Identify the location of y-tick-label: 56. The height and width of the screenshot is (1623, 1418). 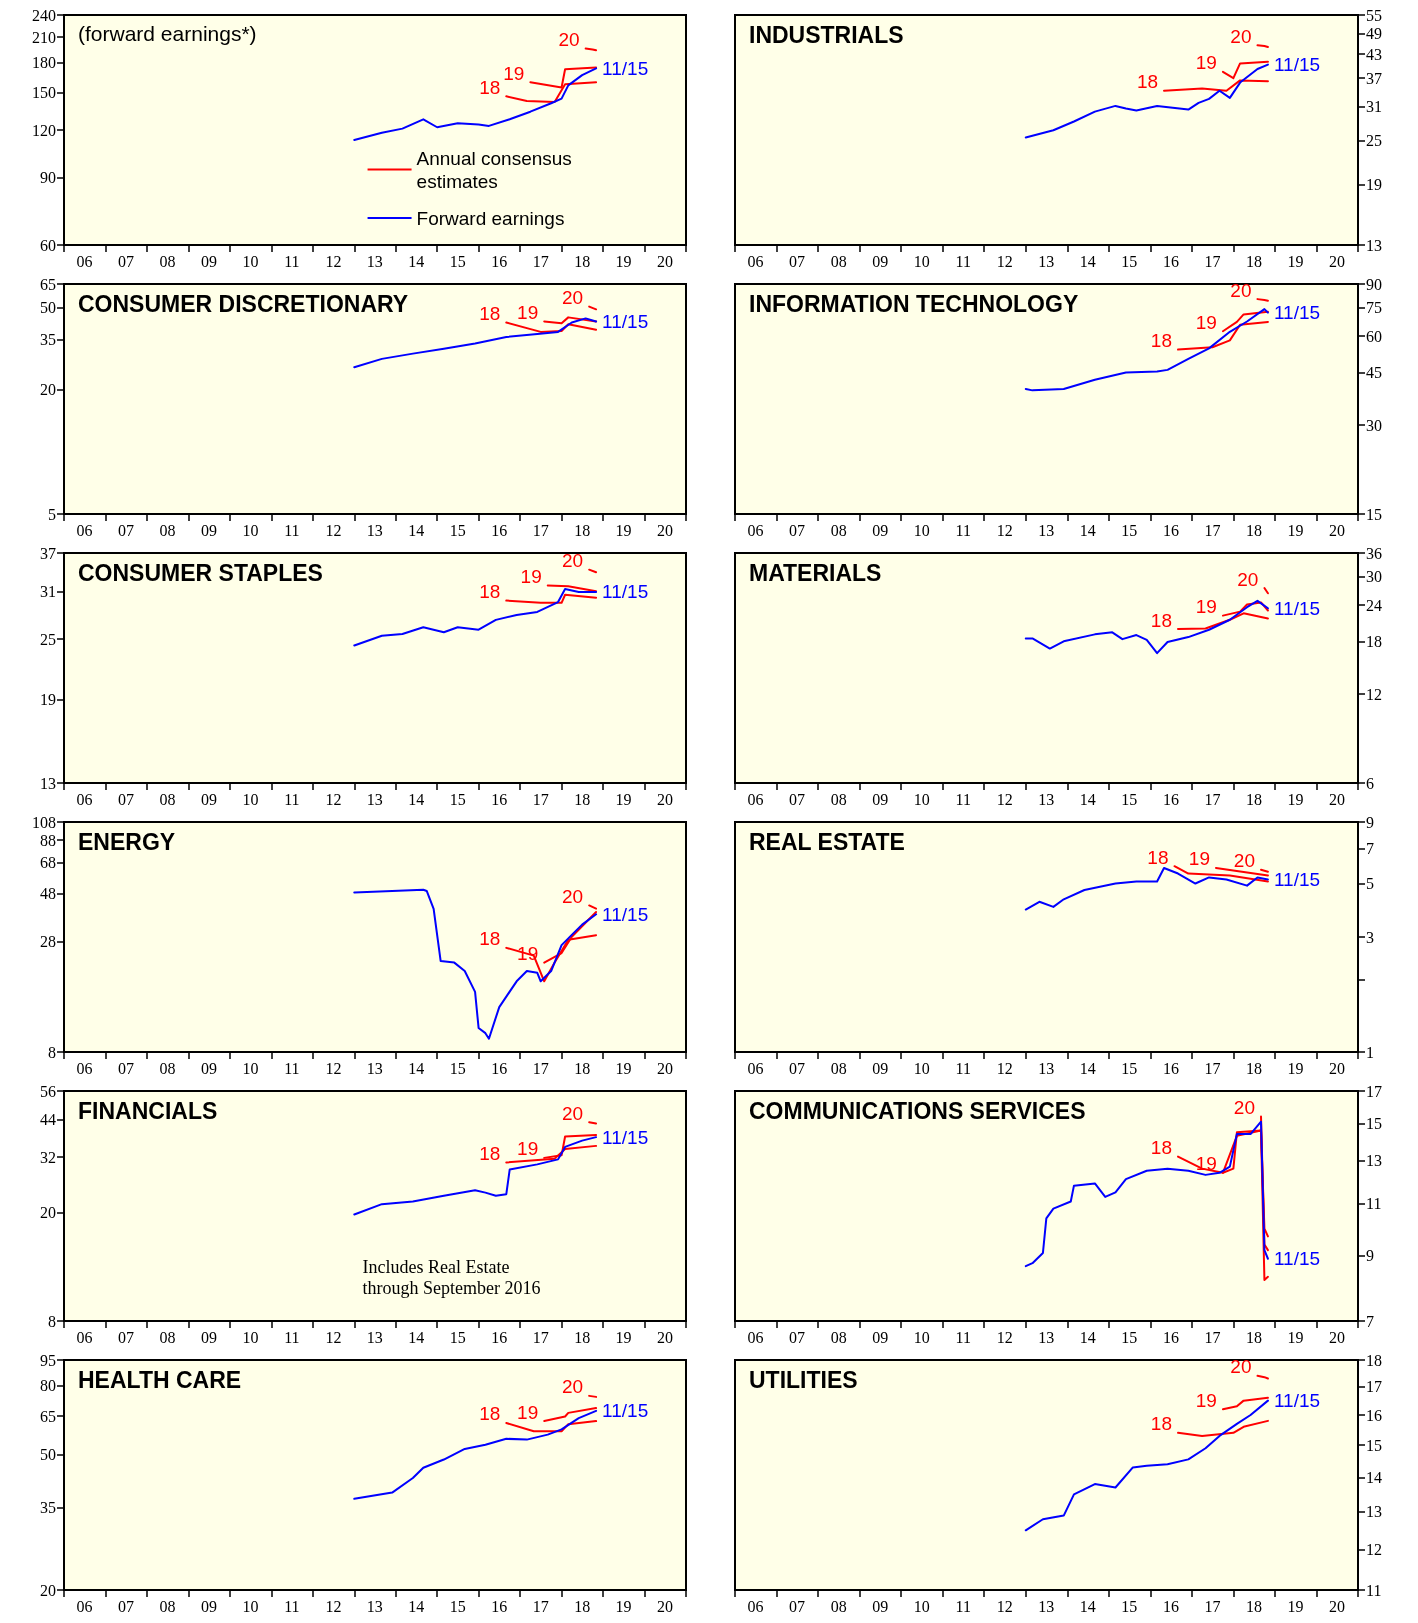
(48, 1091).